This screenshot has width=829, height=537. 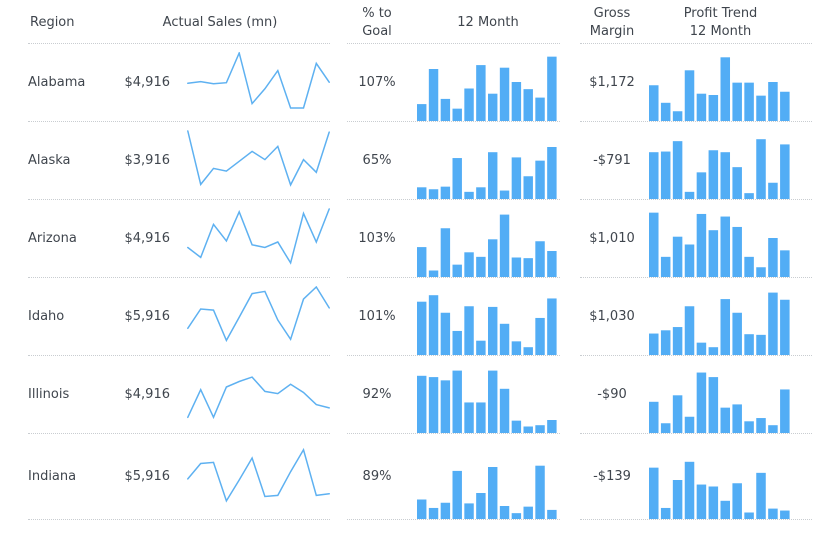 I want to click on pct-to-goal-value: 65%, so click(x=377, y=160).